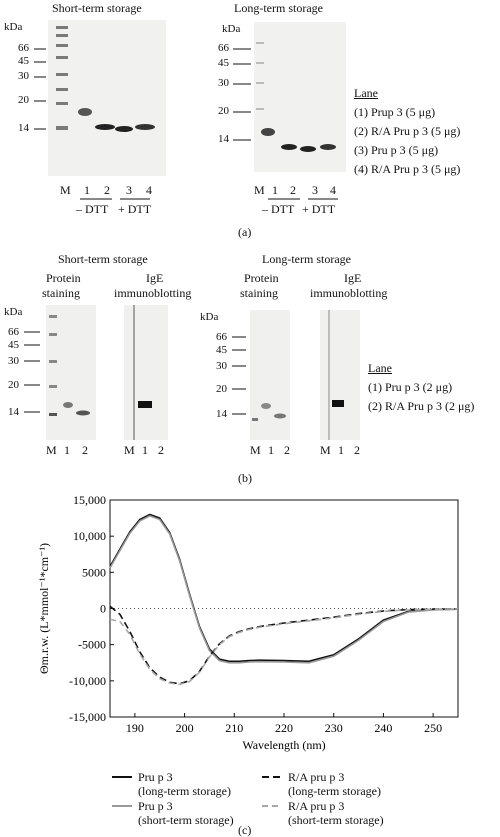 Image resolution: width=500 pixels, height=837 pixels. Describe the element at coordinates (161, 450) in the screenshot. I see `b-ige-lane-2: 2` at that location.